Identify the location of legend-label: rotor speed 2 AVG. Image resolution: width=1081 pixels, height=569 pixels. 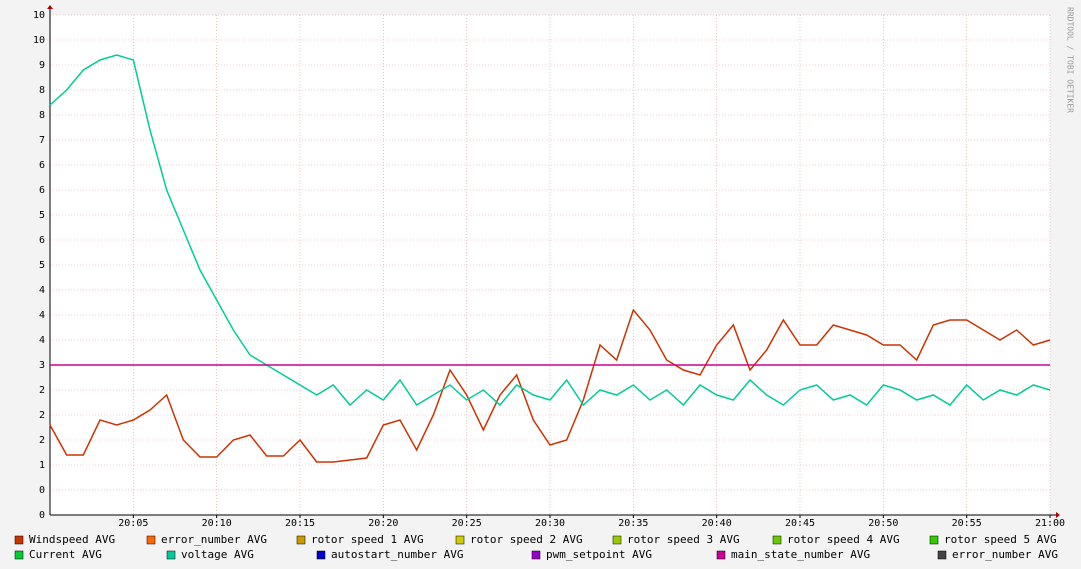
(526, 539).